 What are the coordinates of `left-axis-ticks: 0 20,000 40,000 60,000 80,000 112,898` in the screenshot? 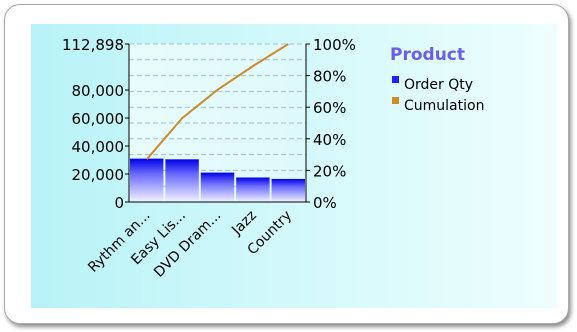 It's located at (95, 124).